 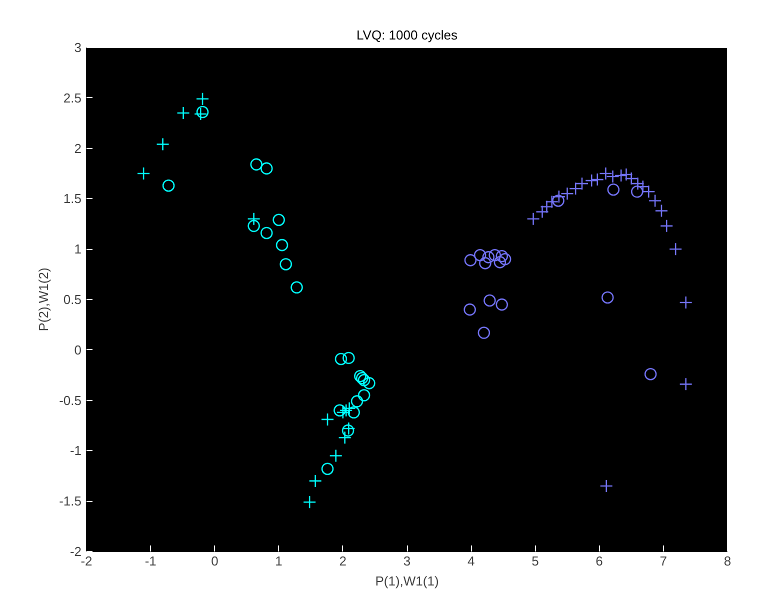 I want to click on y-tick-label: 2, so click(x=78, y=148).